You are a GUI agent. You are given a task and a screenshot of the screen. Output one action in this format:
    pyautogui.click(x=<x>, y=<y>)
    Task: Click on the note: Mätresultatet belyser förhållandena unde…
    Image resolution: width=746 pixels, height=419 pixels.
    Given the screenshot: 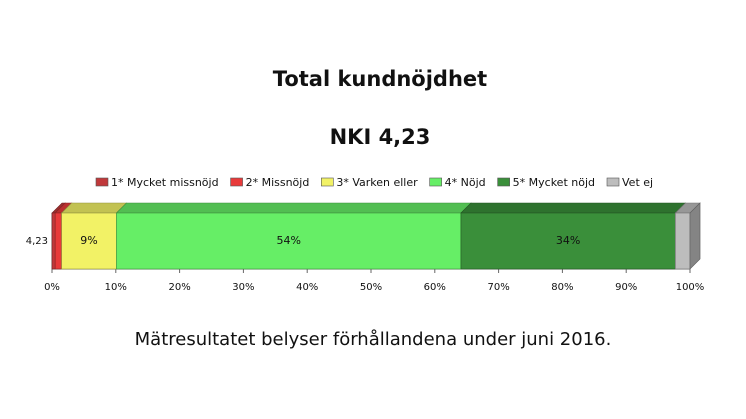 What is the action you would take?
    pyautogui.click(x=373, y=339)
    